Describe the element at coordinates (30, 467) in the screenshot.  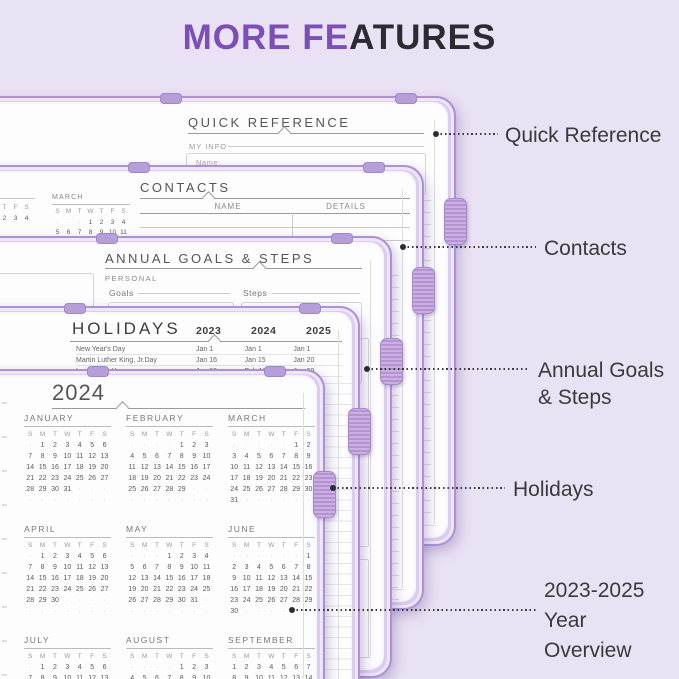
I see `day-cell: 14` at that location.